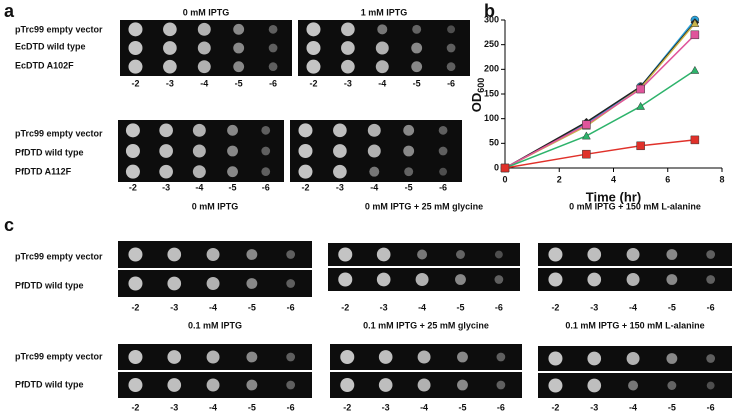 The image size is (736, 414). Describe the element at coordinates (424, 206) in the screenshot. I see `plate-title: 0 mM IPTG + 25 mM glycine` at that location.